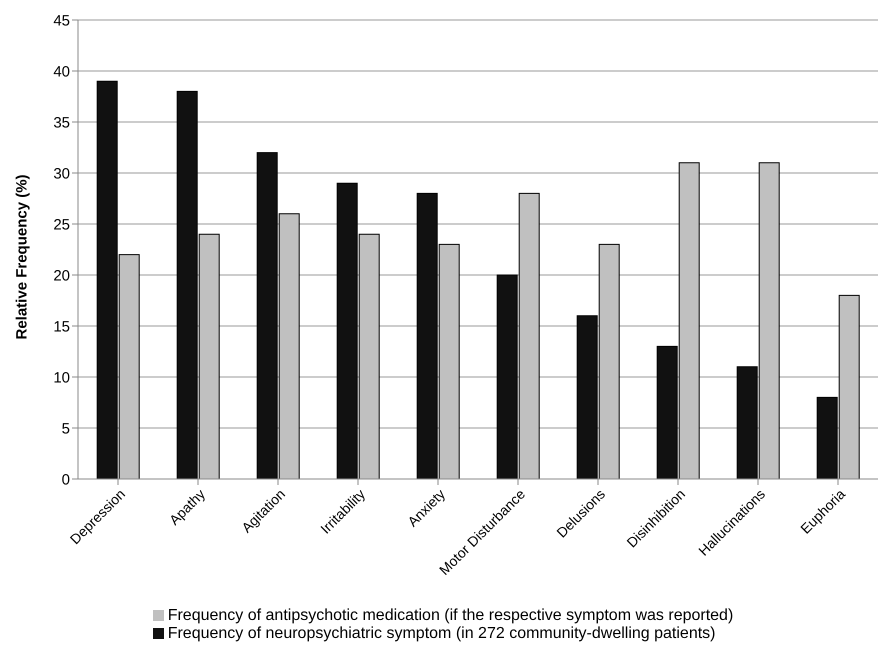 This screenshot has width=895, height=657. What do you see at coordinates (66, 429) in the screenshot?
I see `y-tick-label: 5` at bounding box center [66, 429].